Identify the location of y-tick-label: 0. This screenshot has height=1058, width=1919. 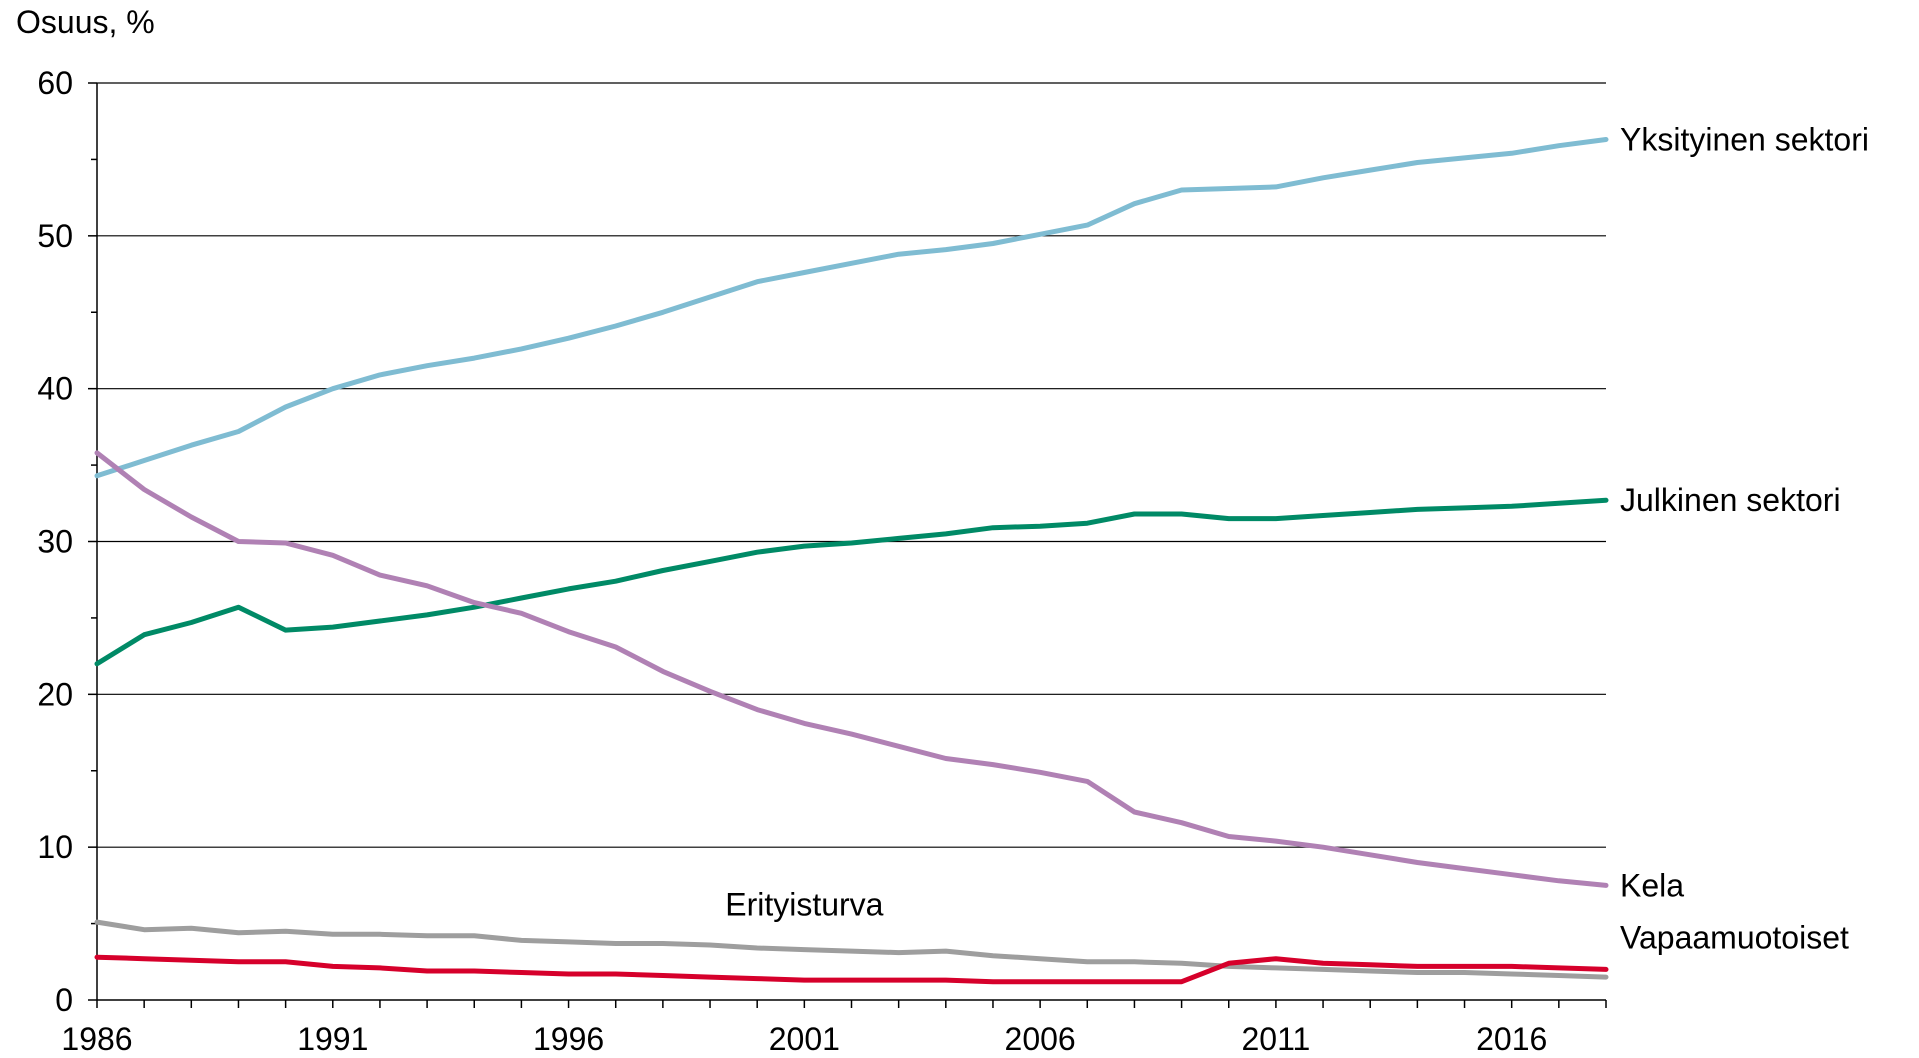
(64, 1000).